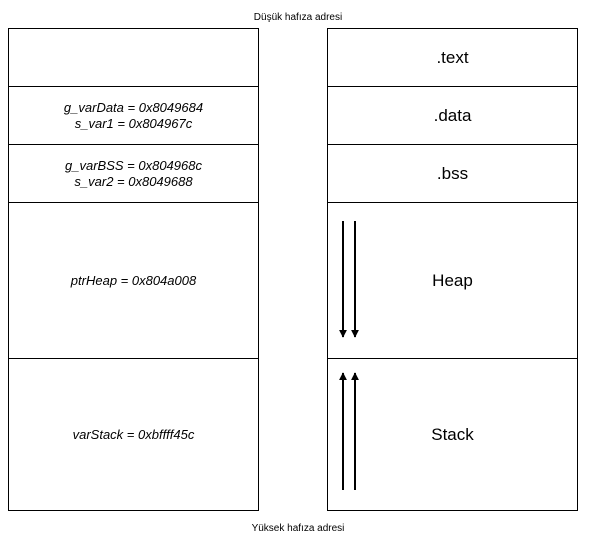  I want to click on g-varbss-address: g_varBSS = 0x804968c, so click(133, 165).